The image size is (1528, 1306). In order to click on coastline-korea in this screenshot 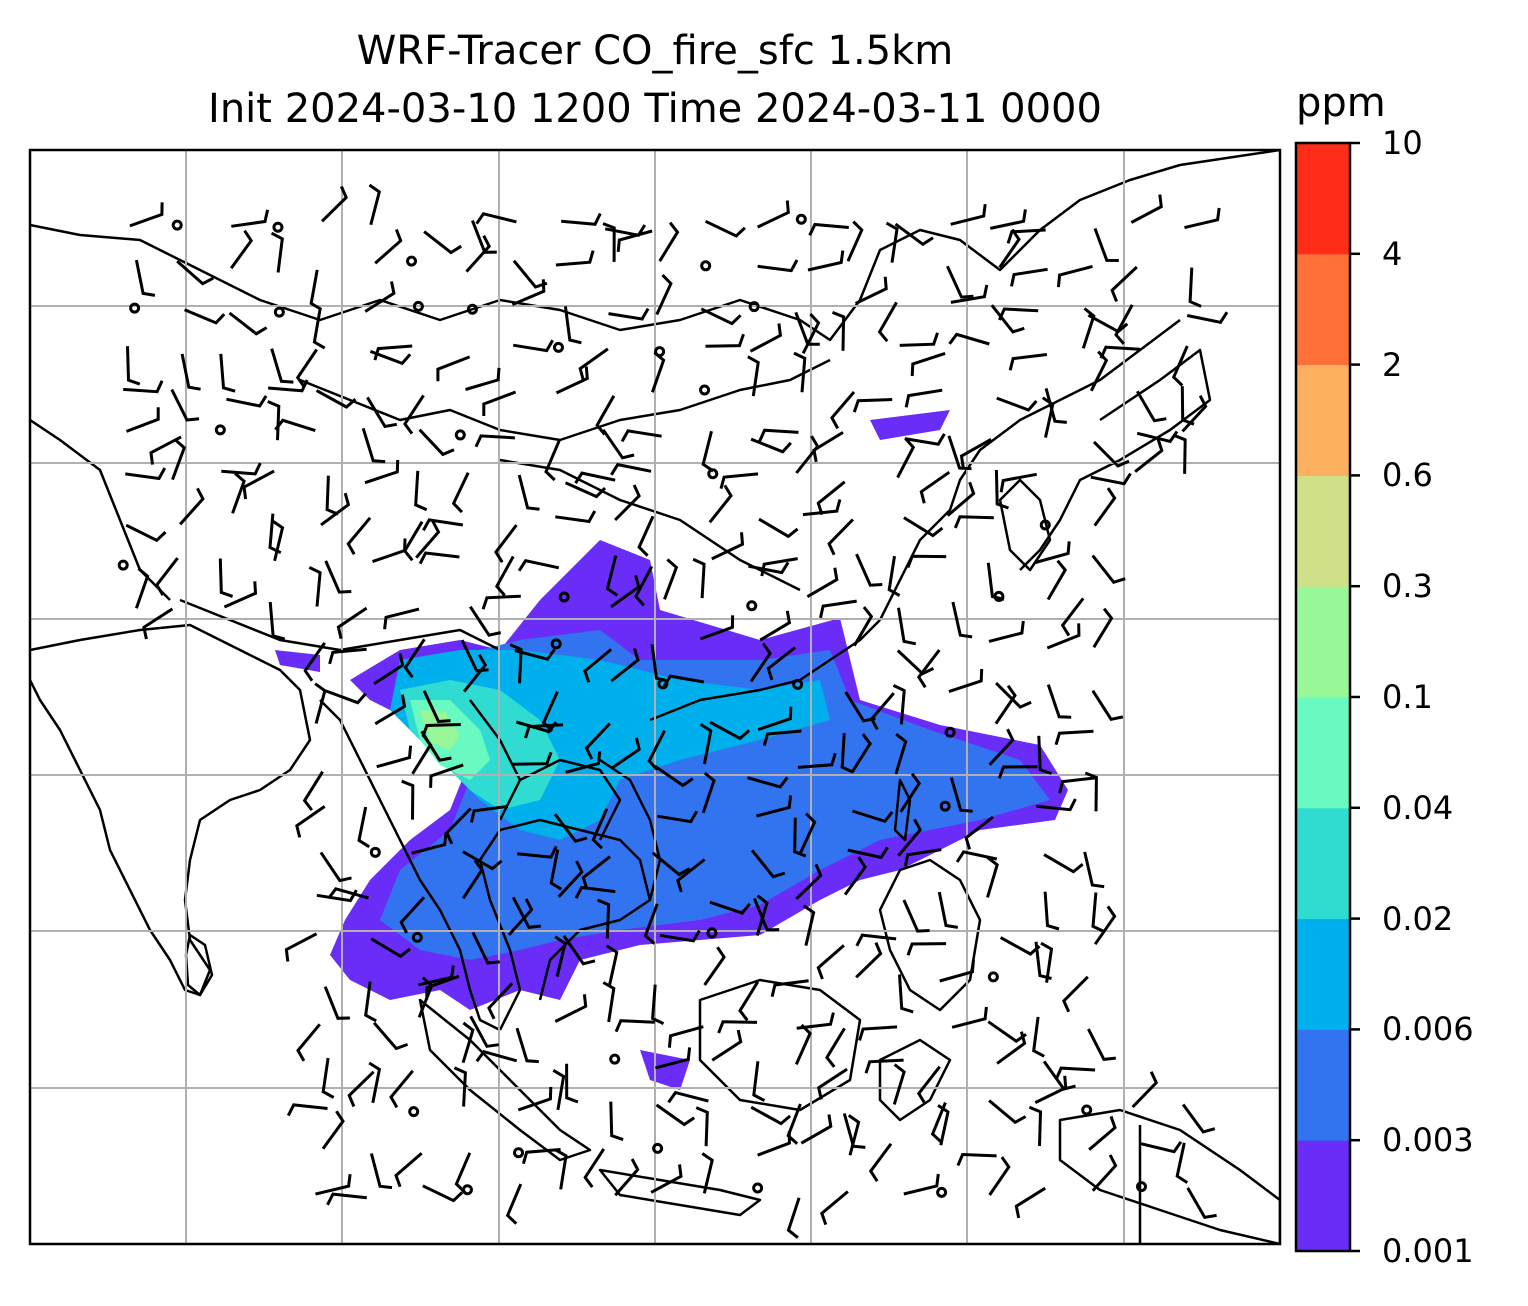, I will do `click(1025, 525)`.